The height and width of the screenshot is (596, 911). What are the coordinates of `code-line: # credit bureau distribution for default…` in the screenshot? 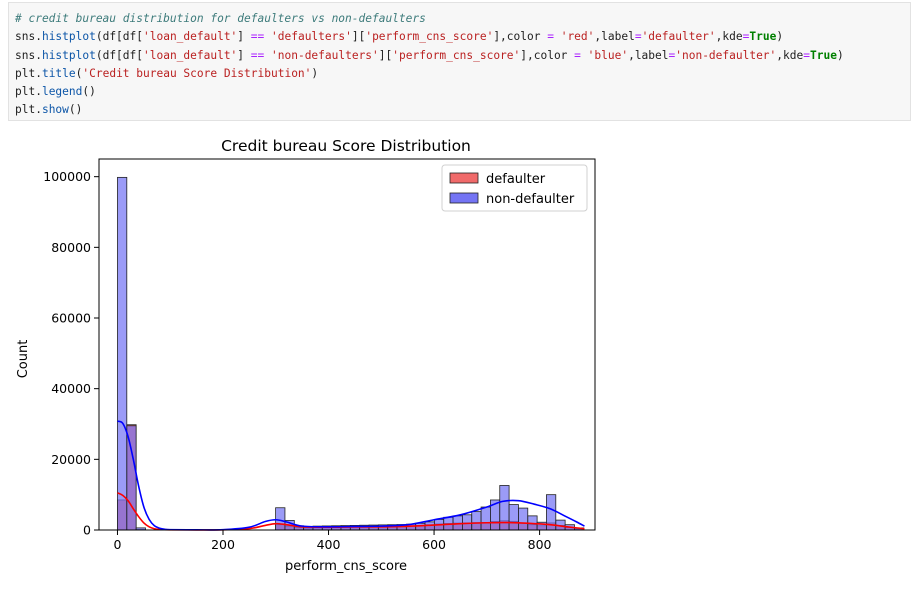 It's located at (220, 18).